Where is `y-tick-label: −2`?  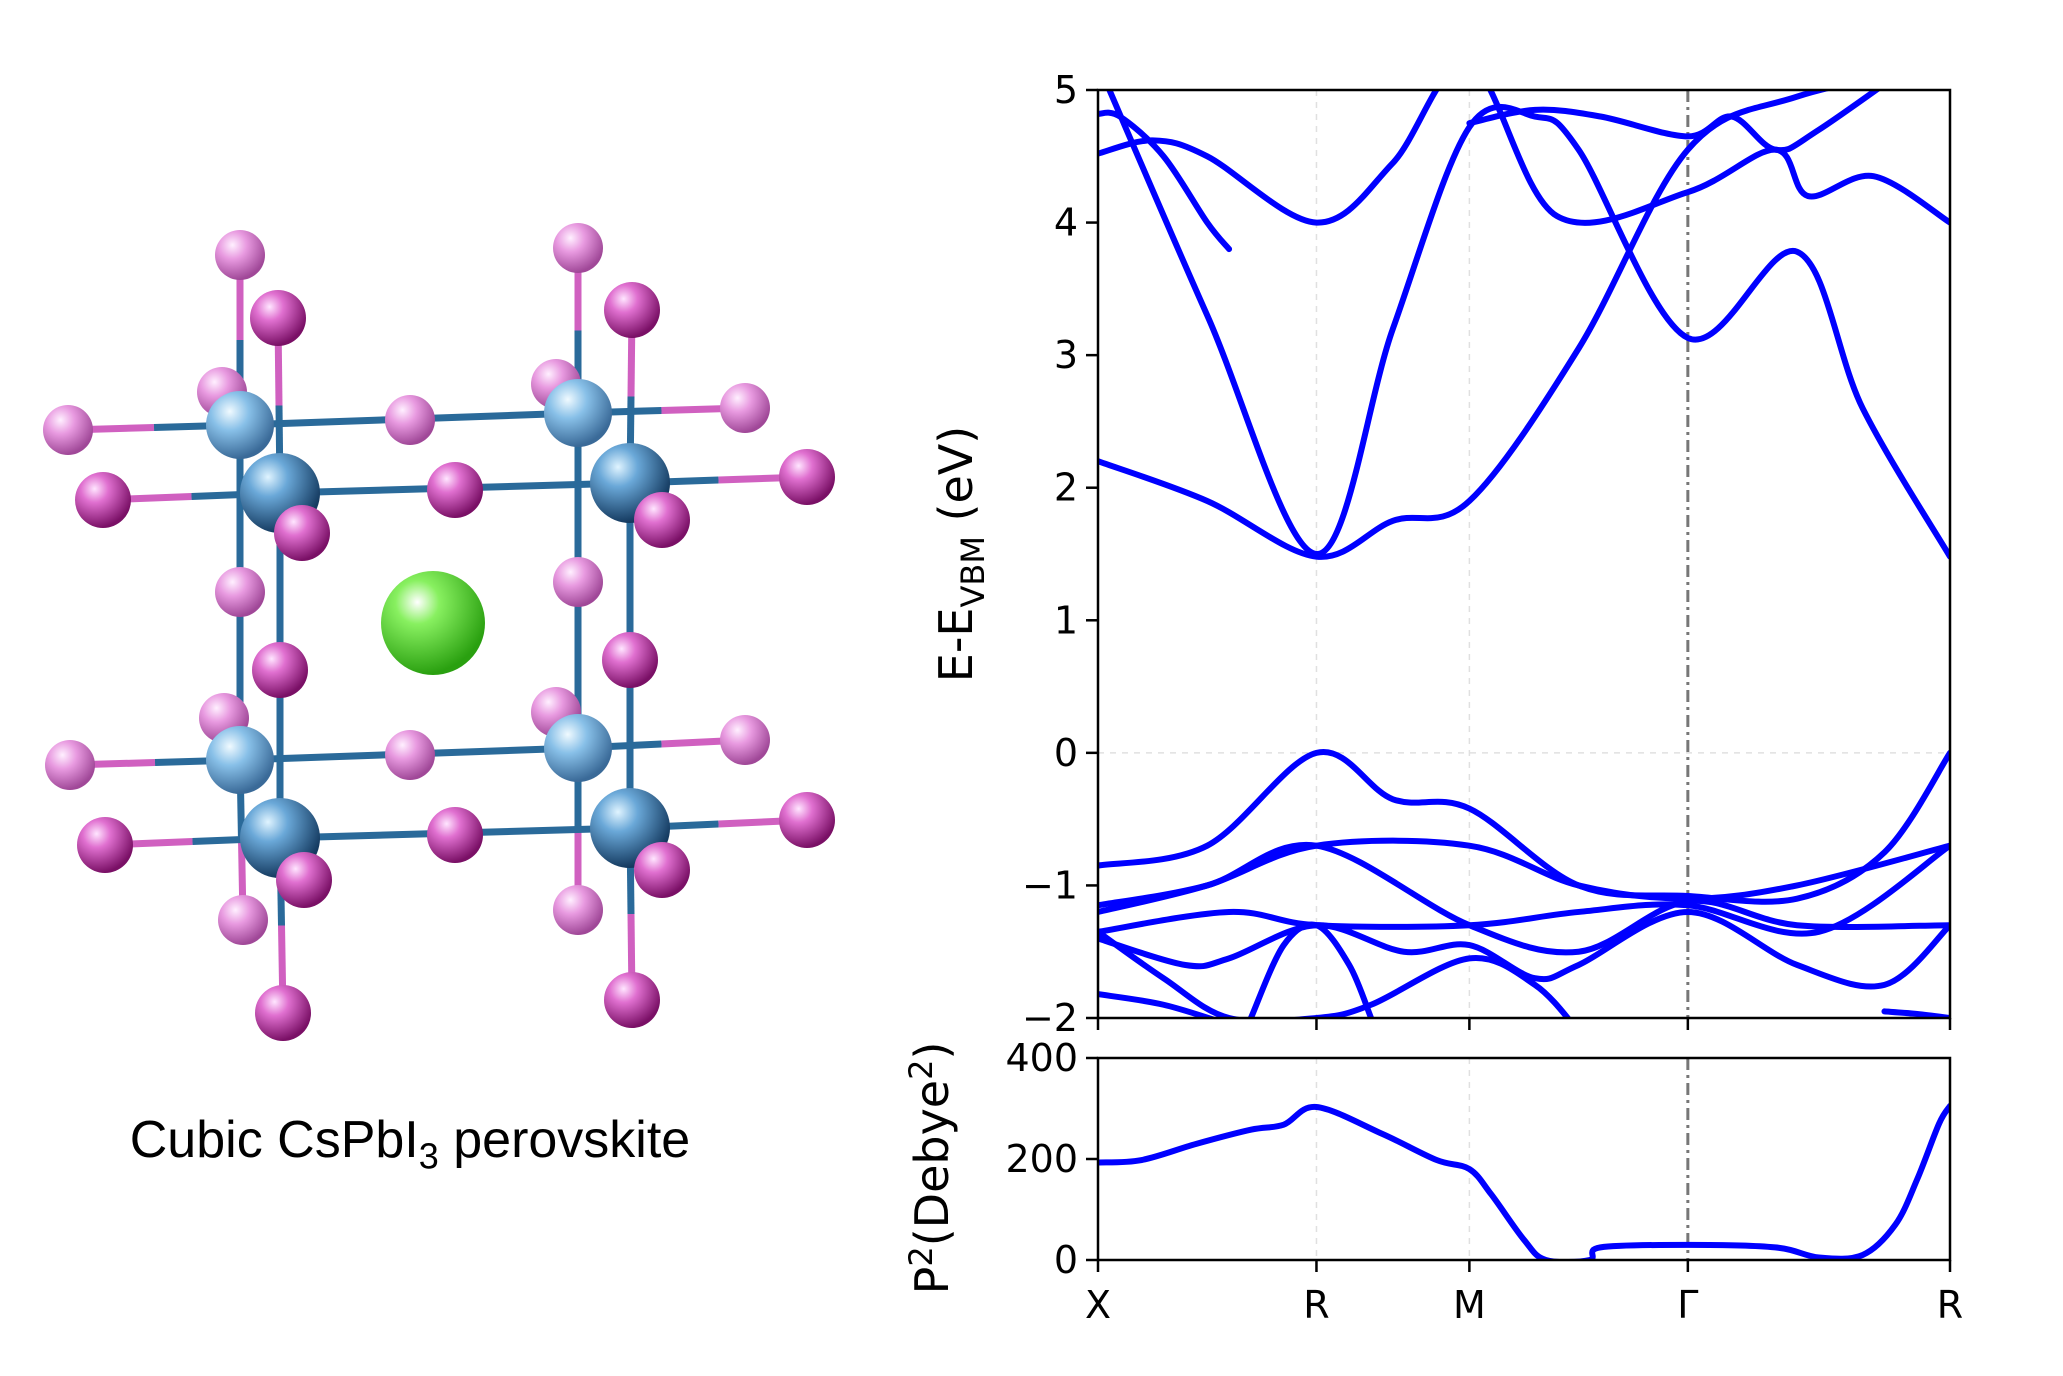
y-tick-label: −2 is located at coordinates (1050, 1018).